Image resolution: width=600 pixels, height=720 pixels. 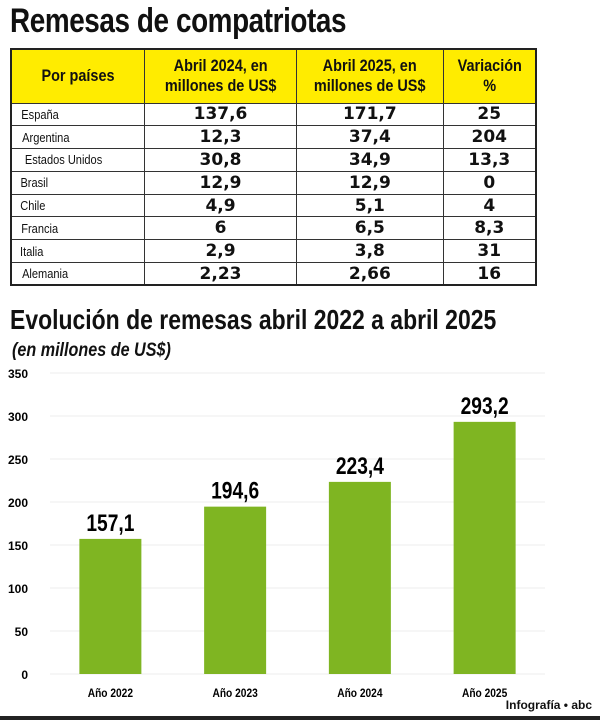 I want to click on cell-text: 12,3, so click(x=220, y=137).